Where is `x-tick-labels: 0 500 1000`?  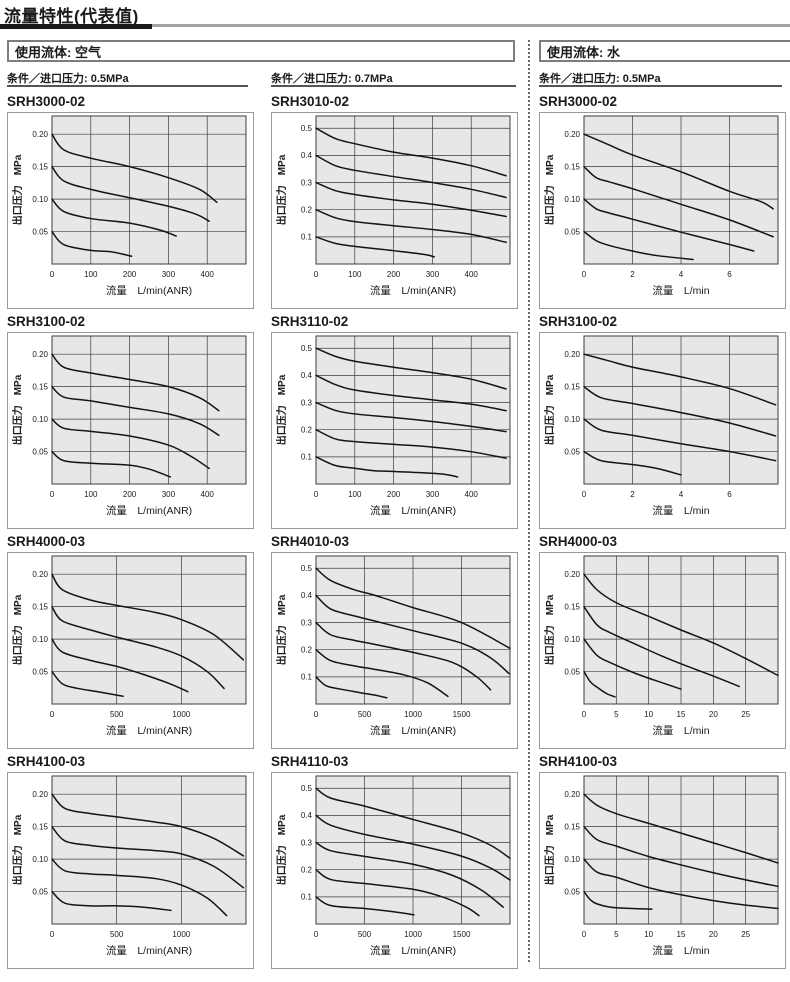 x-tick-labels: 0 500 1000 is located at coordinates (120, 714).